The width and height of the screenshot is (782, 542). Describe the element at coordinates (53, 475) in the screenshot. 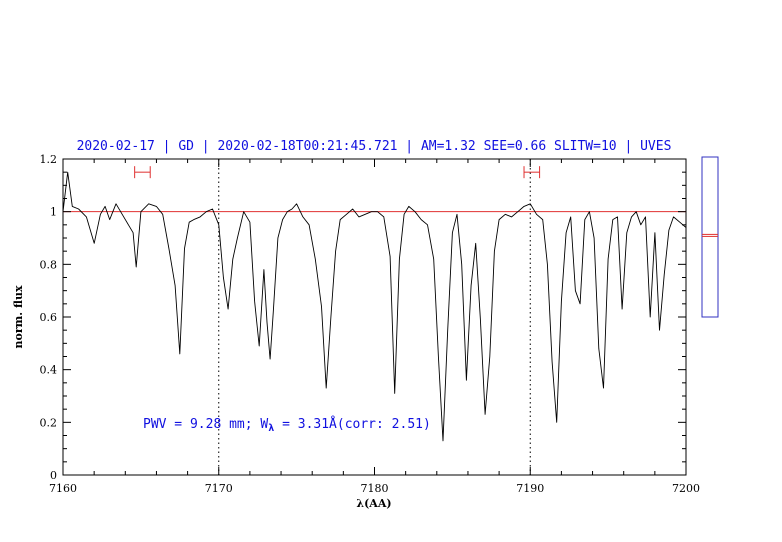

I see `y-tick-label: 0` at that location.